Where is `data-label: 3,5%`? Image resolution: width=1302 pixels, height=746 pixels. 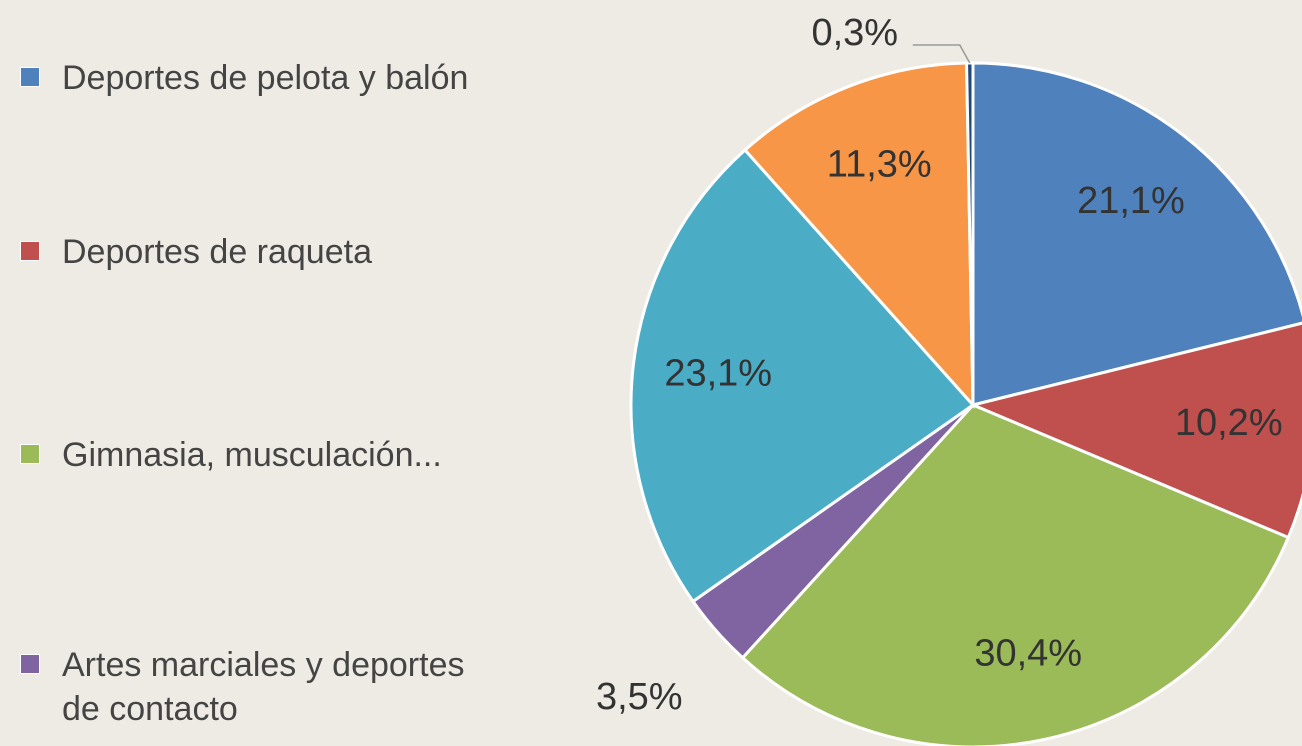
data-label: 3,5% is located at coordinates (639, 697).